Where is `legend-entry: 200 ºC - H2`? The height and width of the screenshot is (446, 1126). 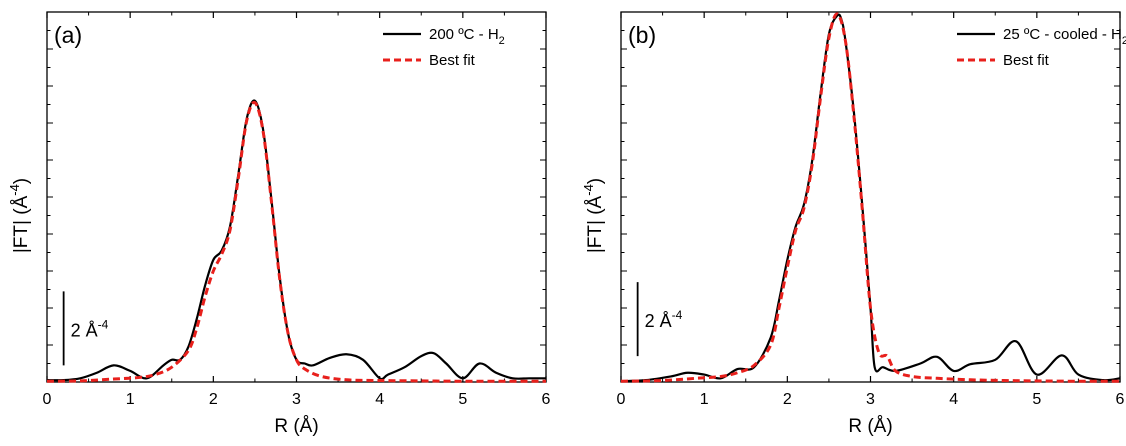 legend-entry: 200 ºC - H2 is located at coordinates (467, 36).